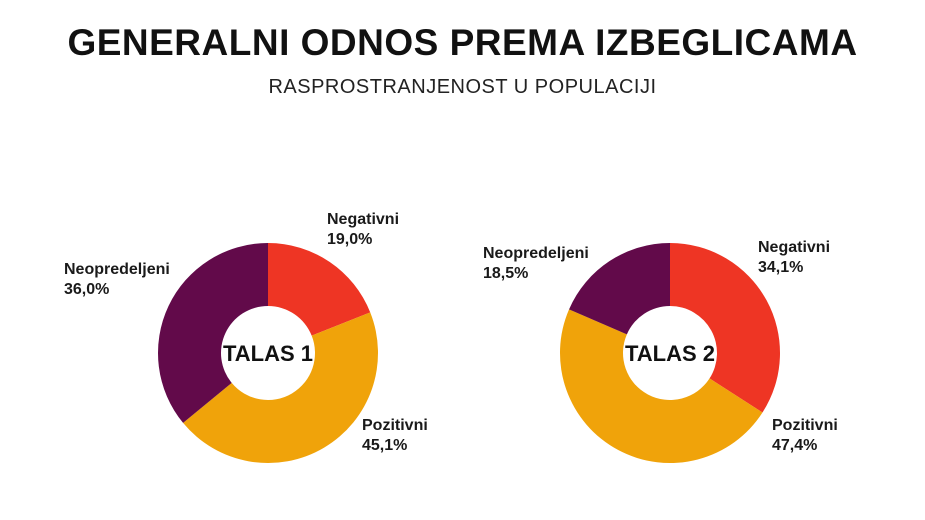  What do you see at coordinates (505, 273) in the screenshot?
I see `slice-value-label: 18,5%` at bounding box center [505, 273].